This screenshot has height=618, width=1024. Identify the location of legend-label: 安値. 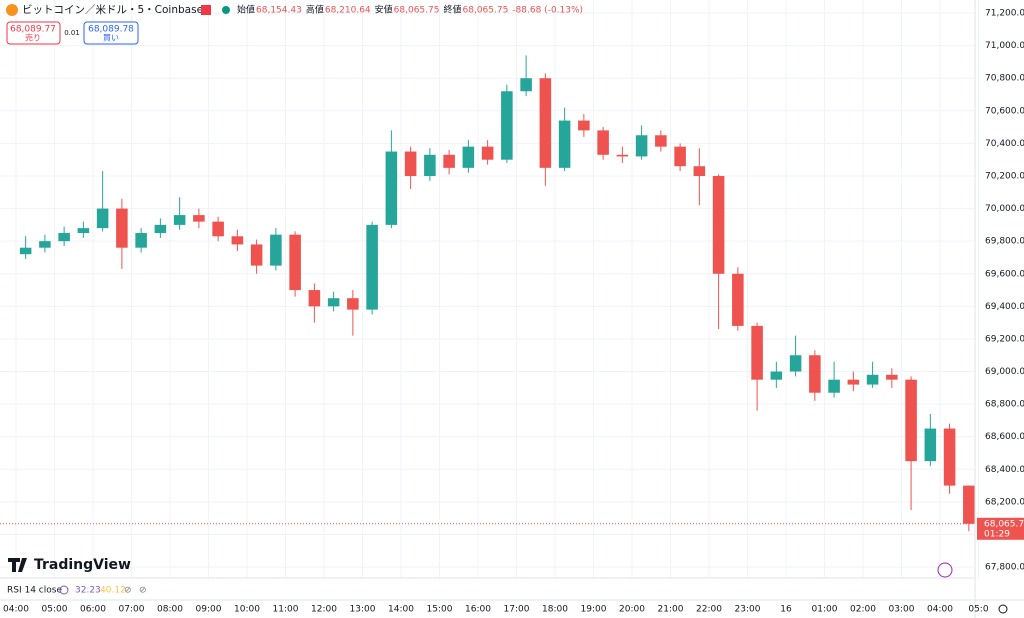
(384, 10).